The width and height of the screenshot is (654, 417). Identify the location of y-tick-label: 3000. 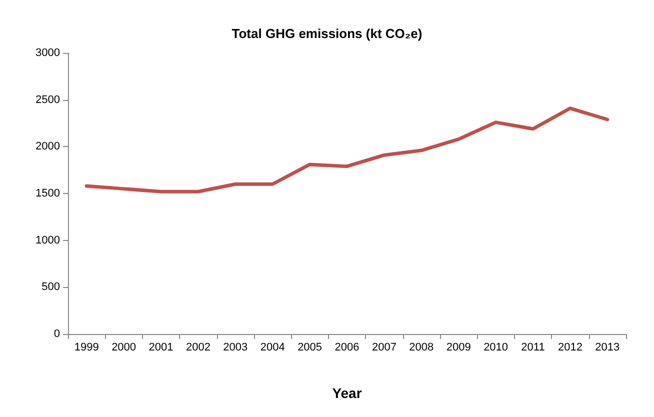
(48, 53).